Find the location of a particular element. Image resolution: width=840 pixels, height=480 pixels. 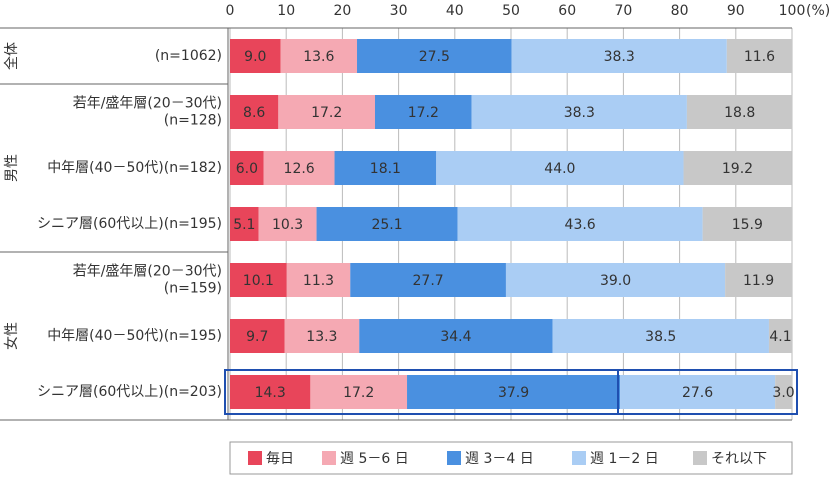

value-label: 27.6 is located at coordinates (697, 393).